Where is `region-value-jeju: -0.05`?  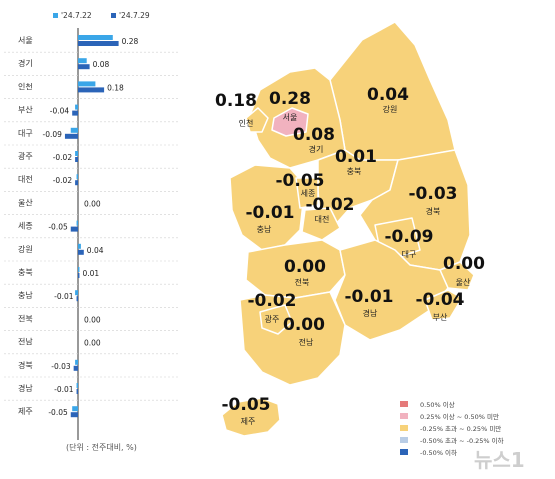
region-value-jeju: -0.05 is located at coordinates (246, 405).